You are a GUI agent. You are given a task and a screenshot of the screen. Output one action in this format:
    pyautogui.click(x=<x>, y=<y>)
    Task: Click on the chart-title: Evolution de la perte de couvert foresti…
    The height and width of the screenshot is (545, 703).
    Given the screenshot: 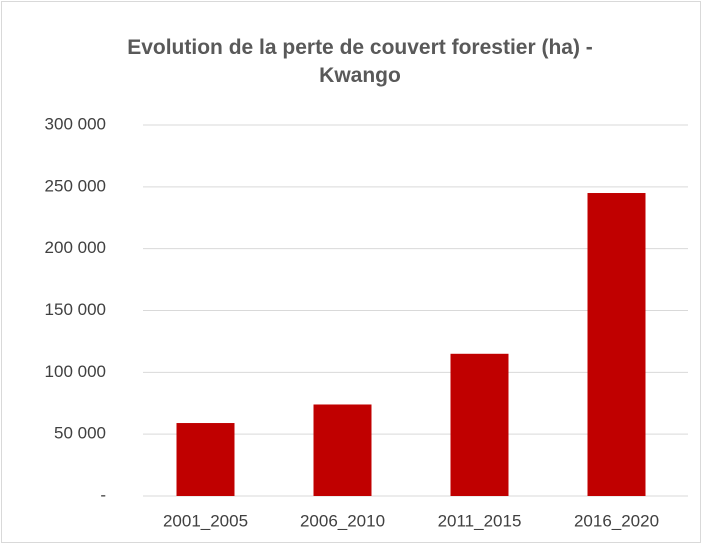 What is the action you would take?
    pyautogui.click(x=360, y=61)
    